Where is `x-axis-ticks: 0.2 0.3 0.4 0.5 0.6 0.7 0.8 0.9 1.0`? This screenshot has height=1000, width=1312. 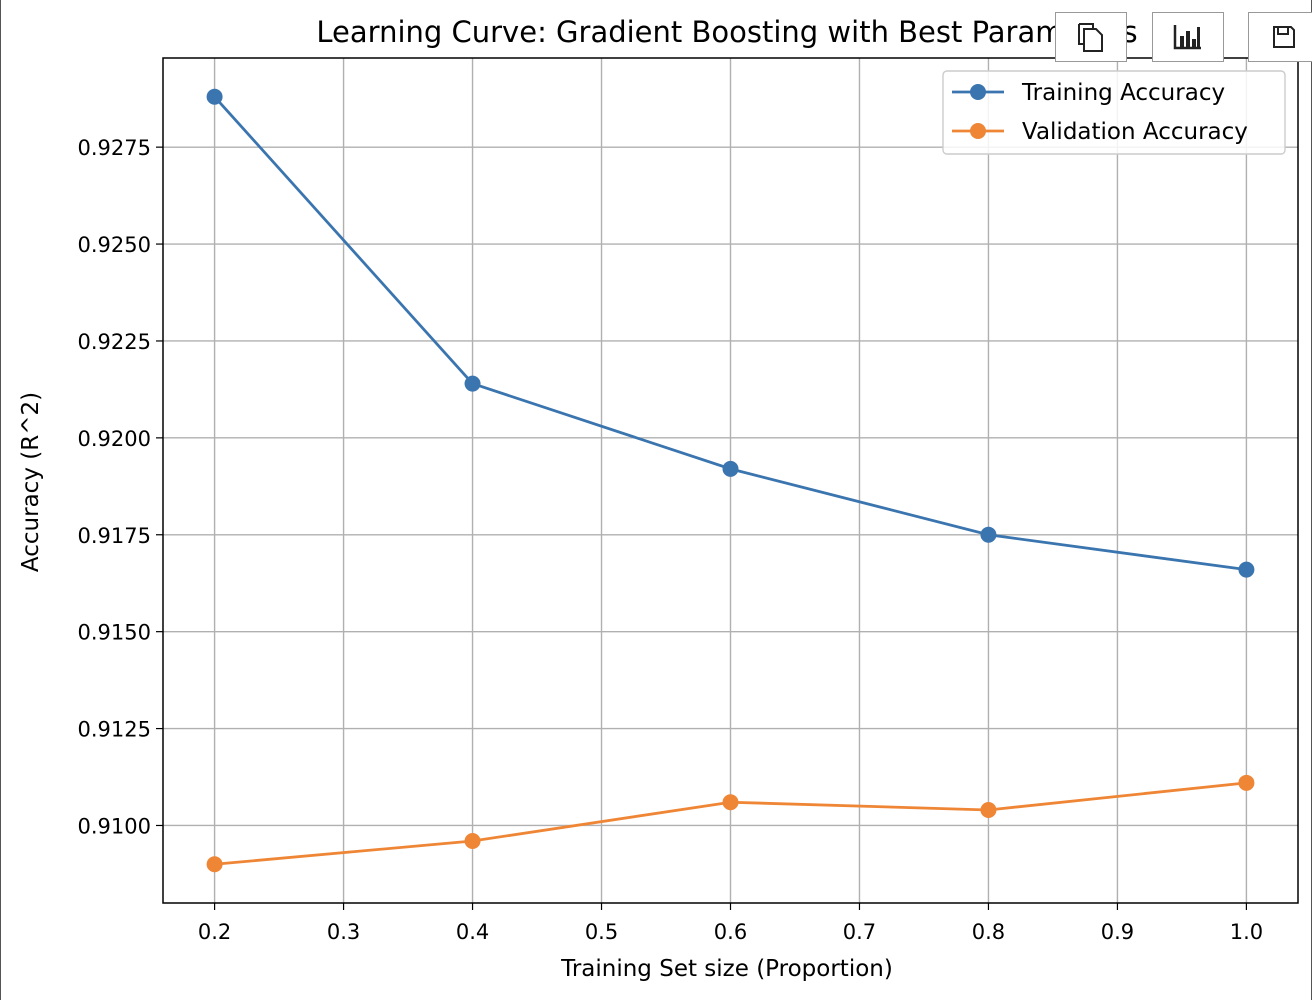
x-axis-ticks: 0.2 0.3 0.4 0.5 0.6 0.7 0.8 0.9 1.0 is located at coordinates (730, 923).